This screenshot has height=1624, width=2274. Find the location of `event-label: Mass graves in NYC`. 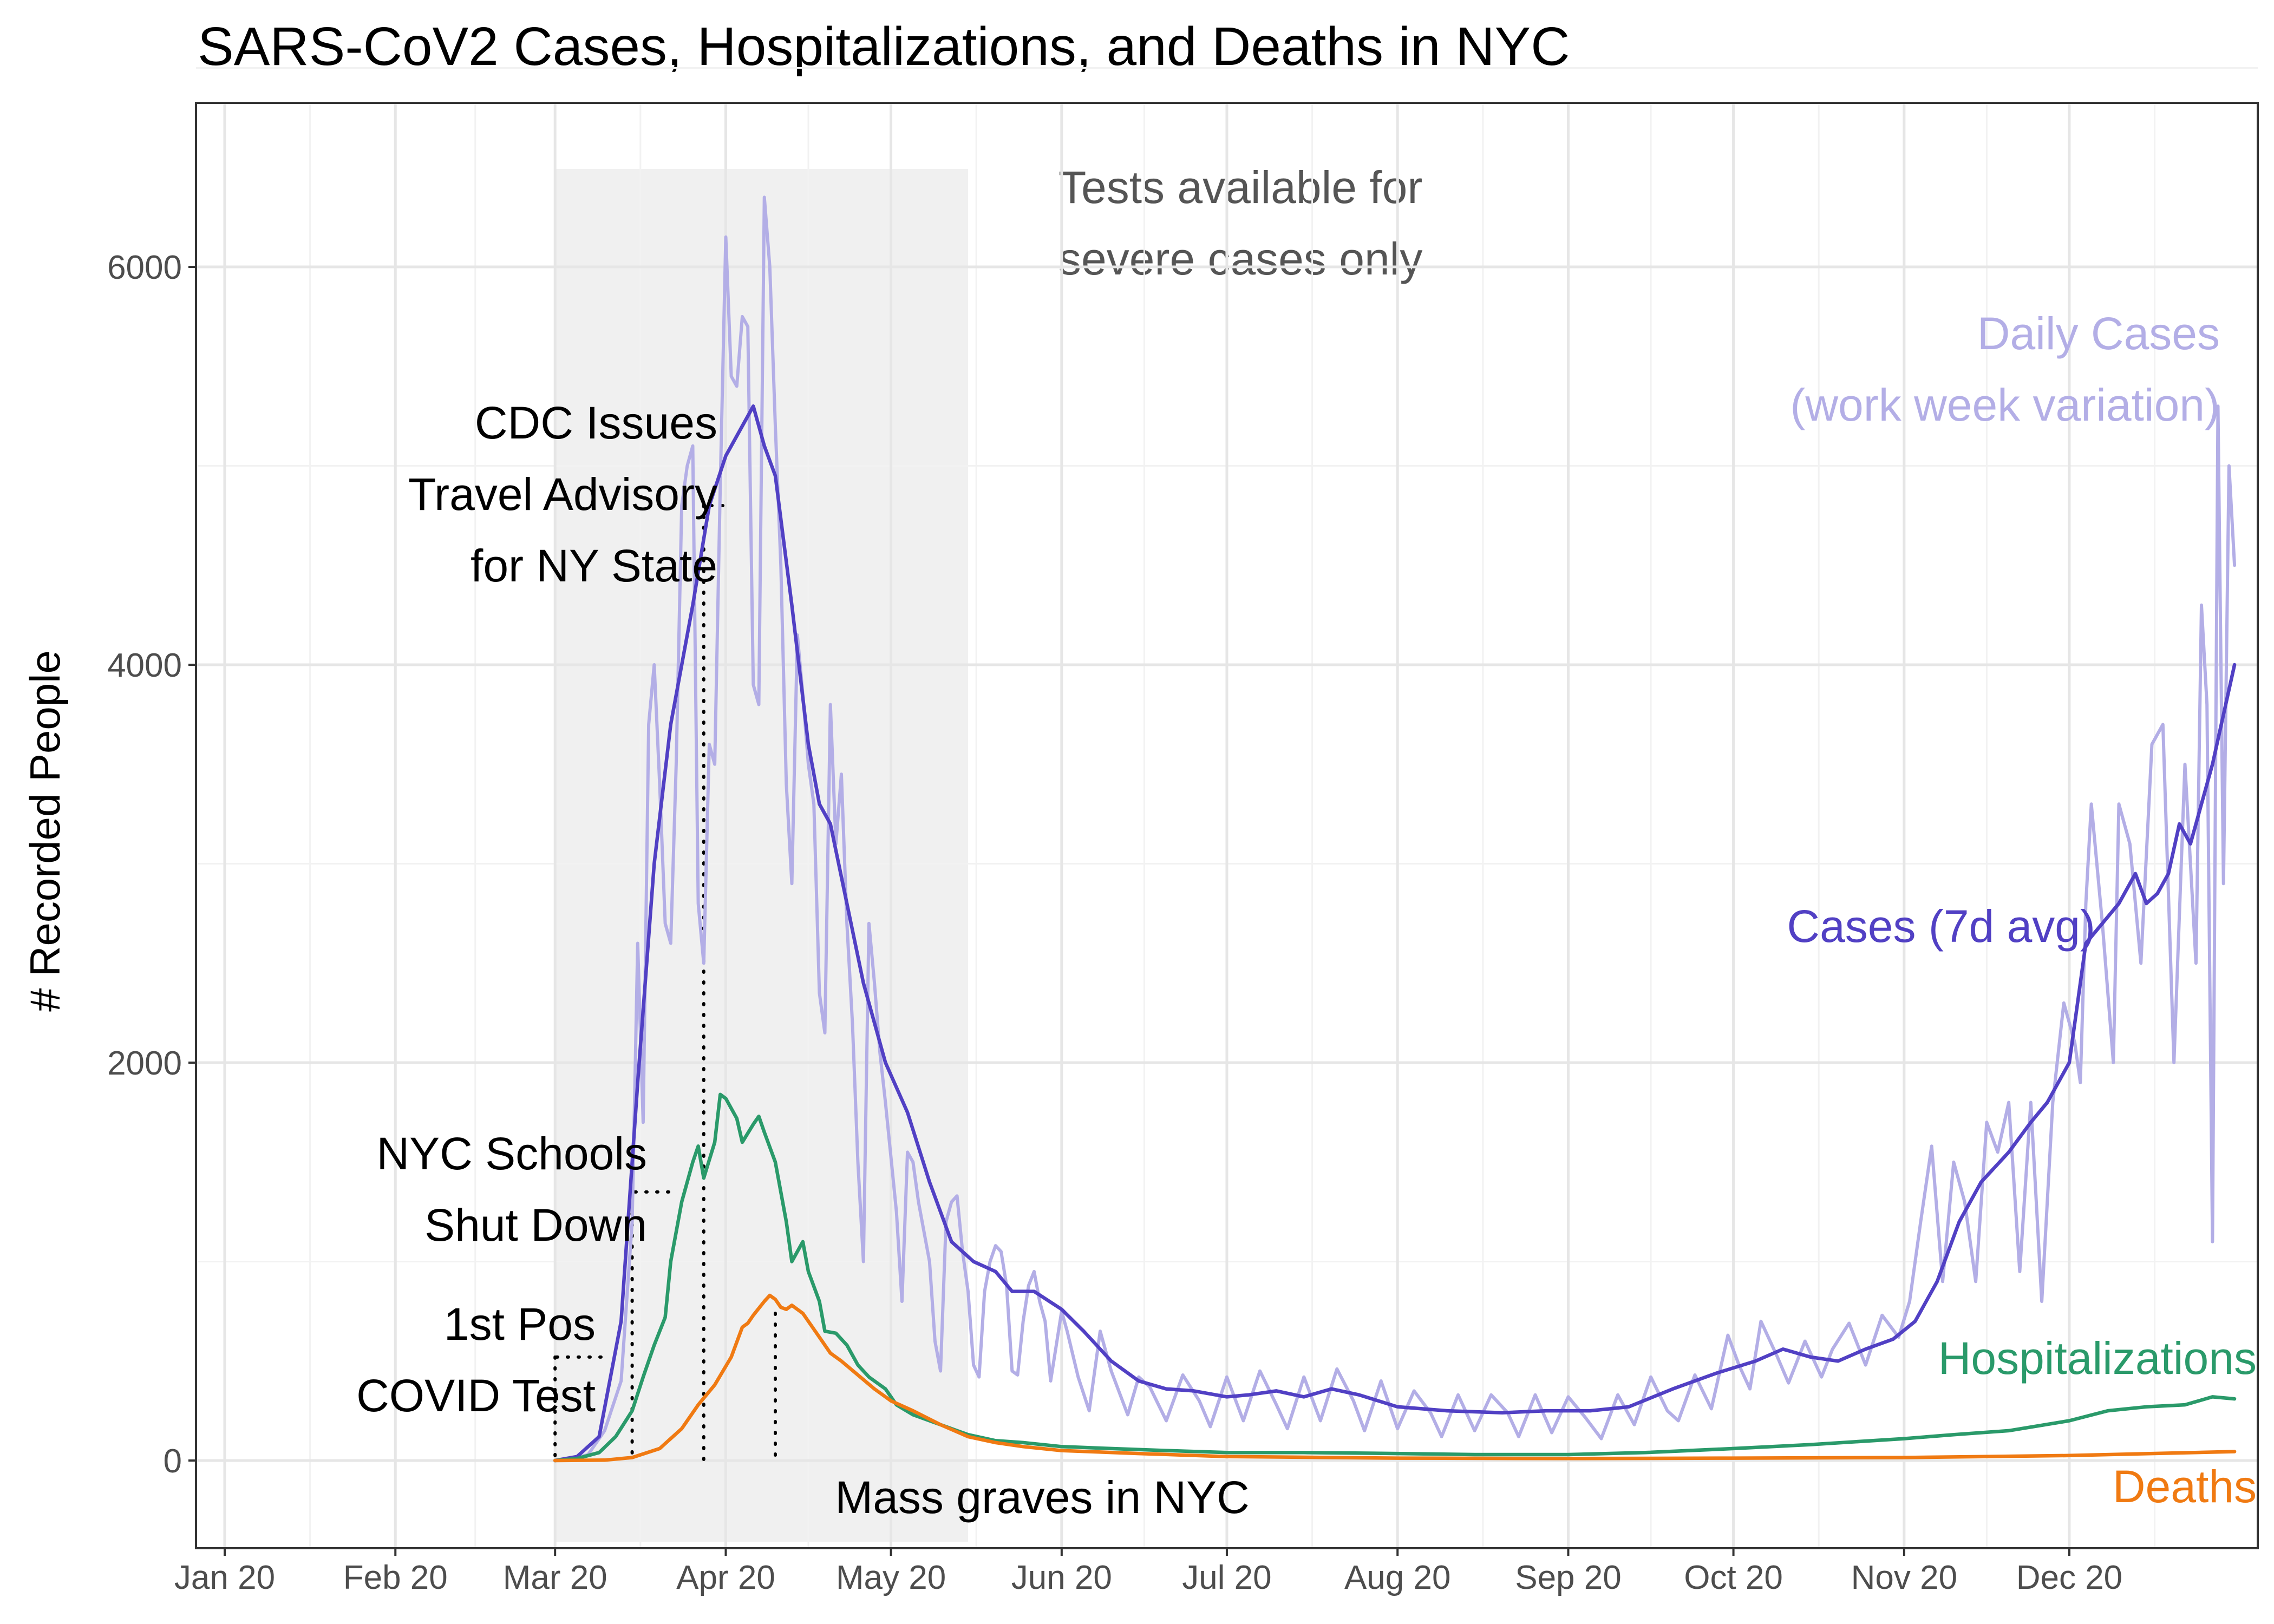

event-label: Mass graves in NYC is located at coordinates (1042, 1498).